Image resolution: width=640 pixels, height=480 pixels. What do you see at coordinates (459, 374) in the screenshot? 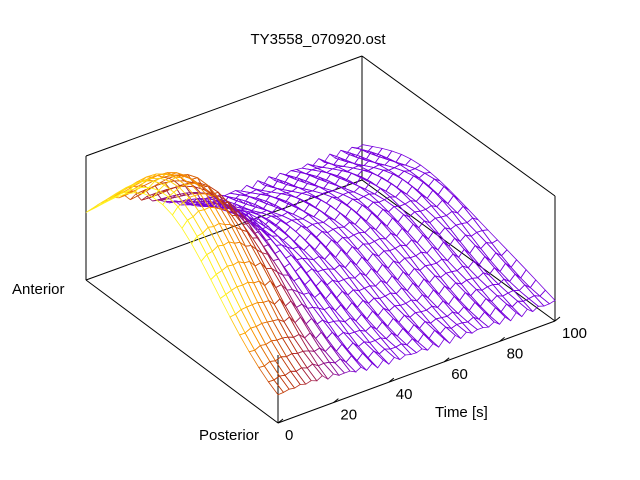
I see `time-tick-label: 60` at bounding box center [459, 374].